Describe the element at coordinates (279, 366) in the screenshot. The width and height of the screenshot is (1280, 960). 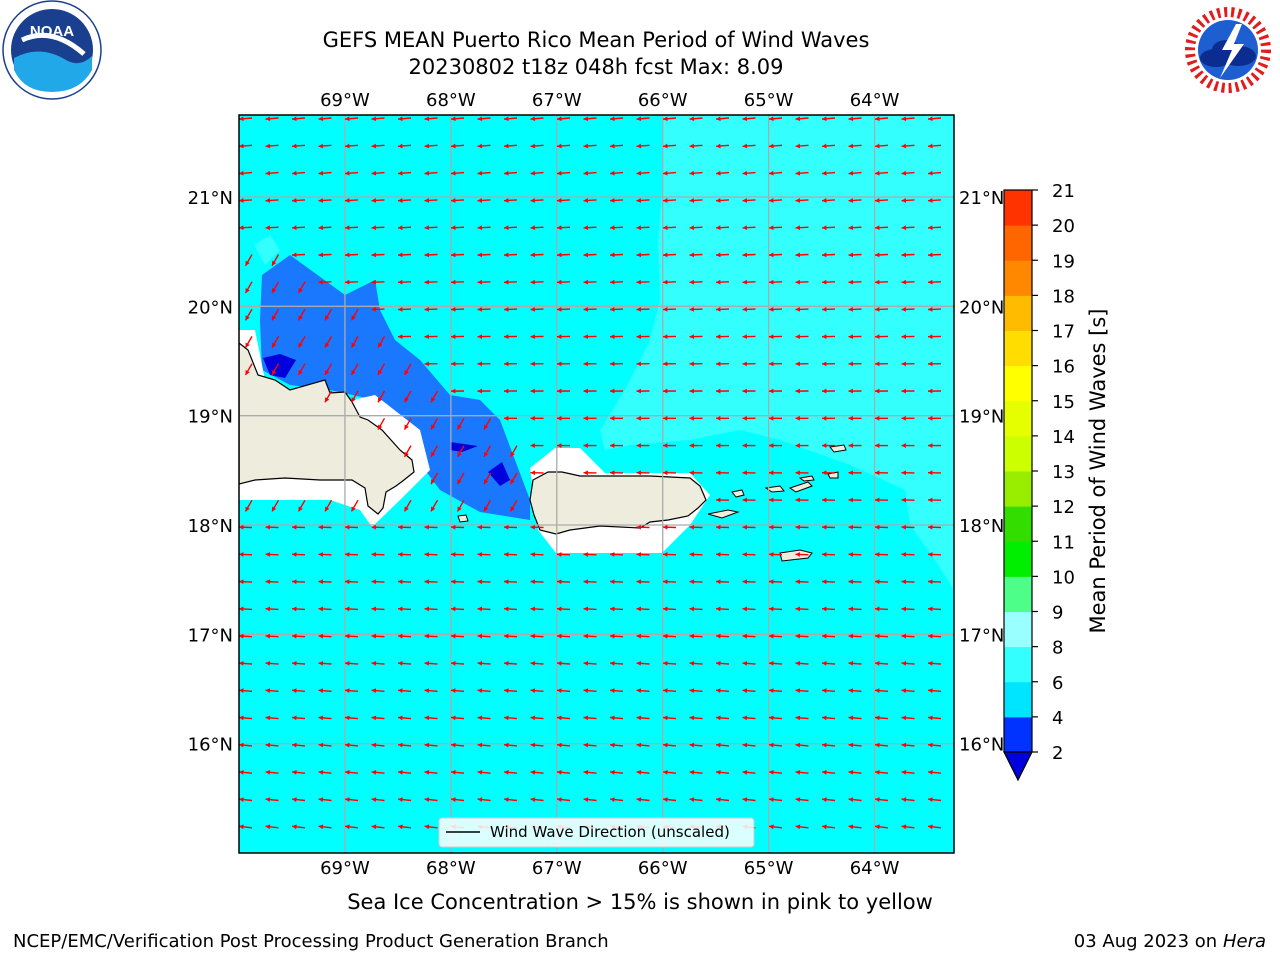
I see `period-contour-below2-a` at that location.